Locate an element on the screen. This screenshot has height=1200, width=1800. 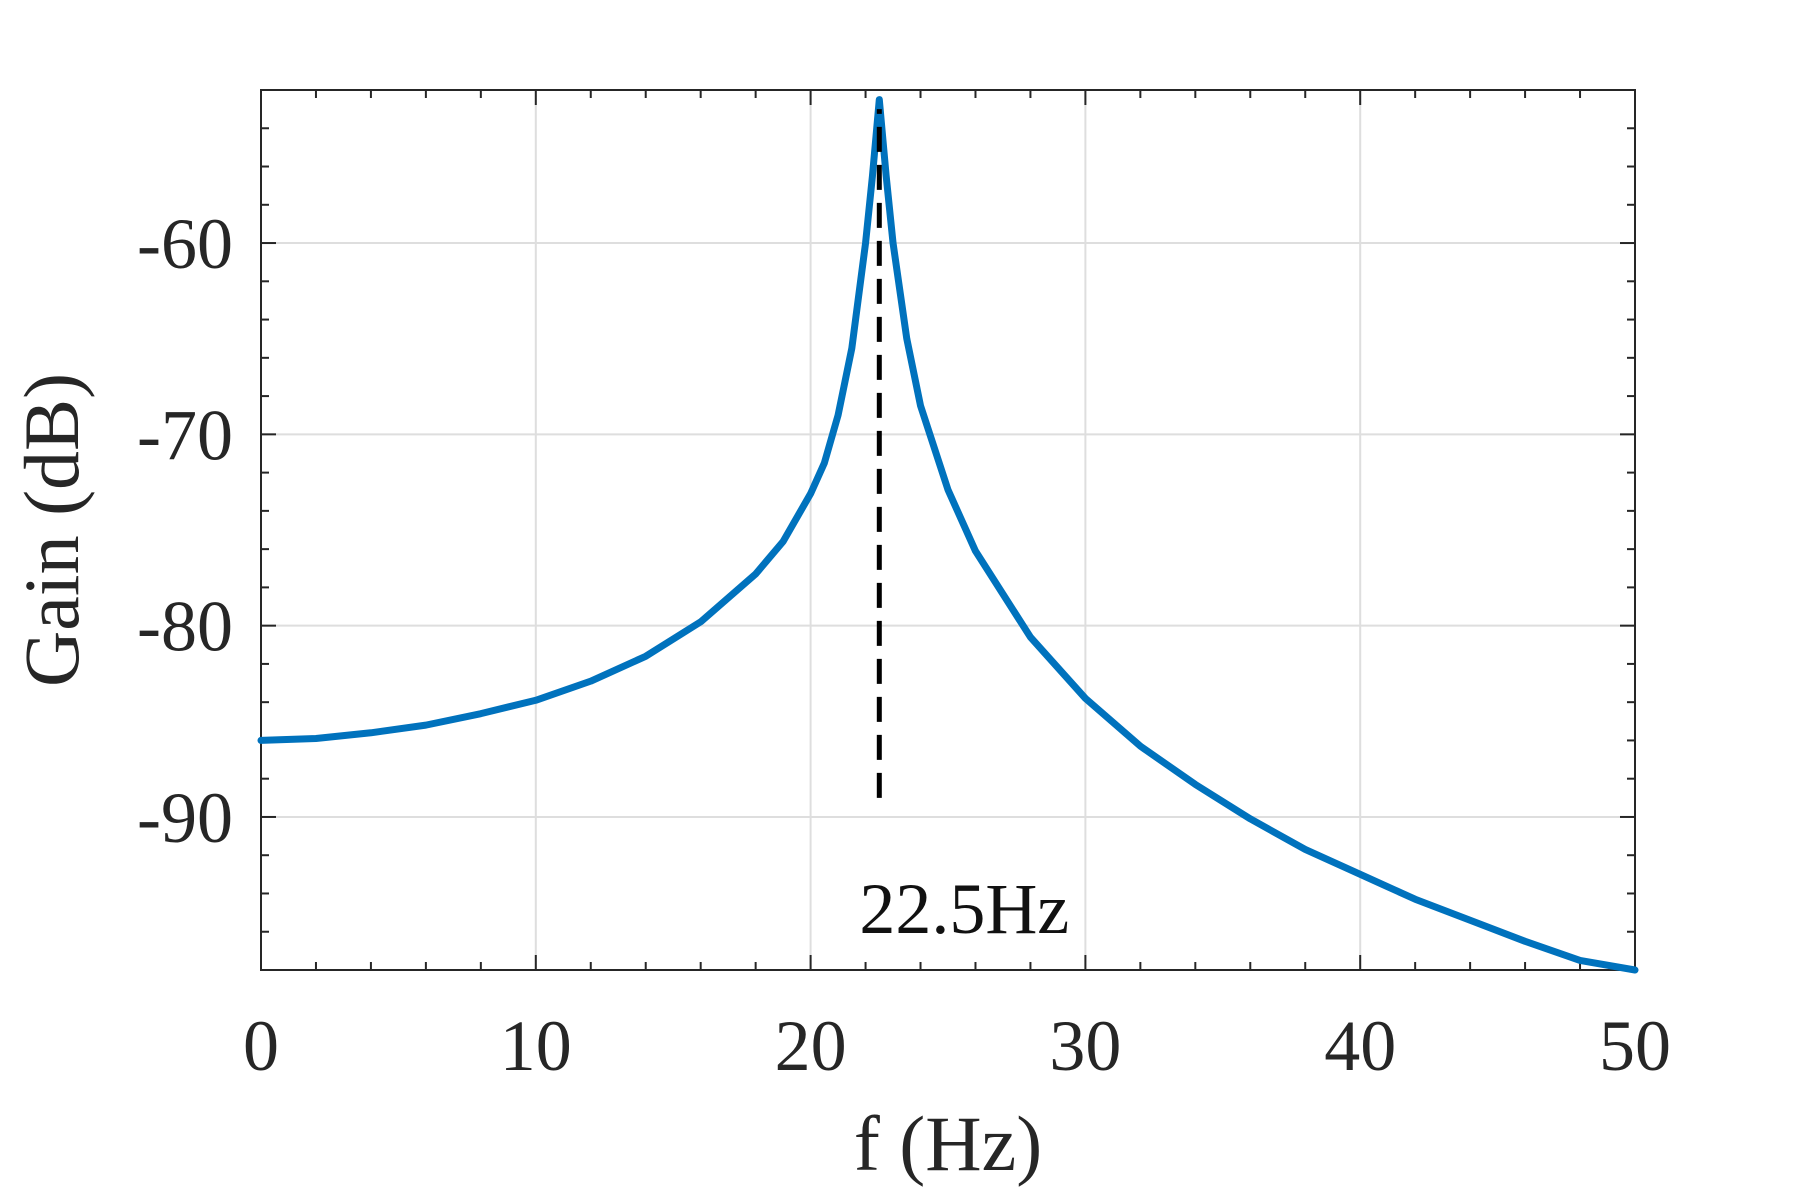
x-tick-label: 40 is located at coordinates (1360, 1046).